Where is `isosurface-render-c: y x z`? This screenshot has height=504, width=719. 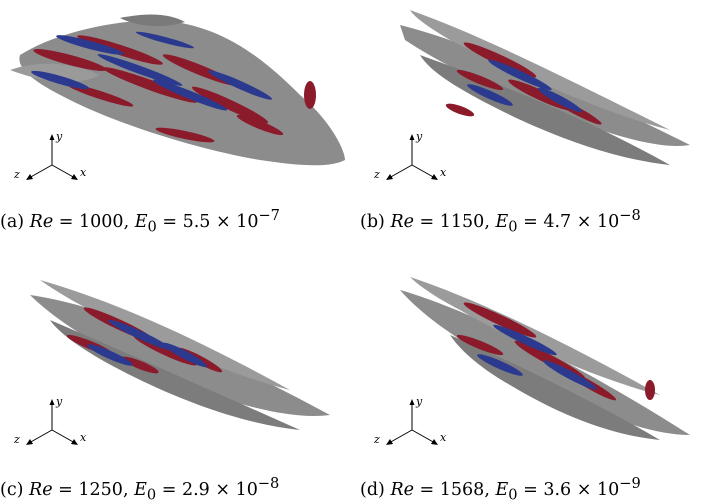
isosurface-render-c: y x z is located at coordinates (171, 363).